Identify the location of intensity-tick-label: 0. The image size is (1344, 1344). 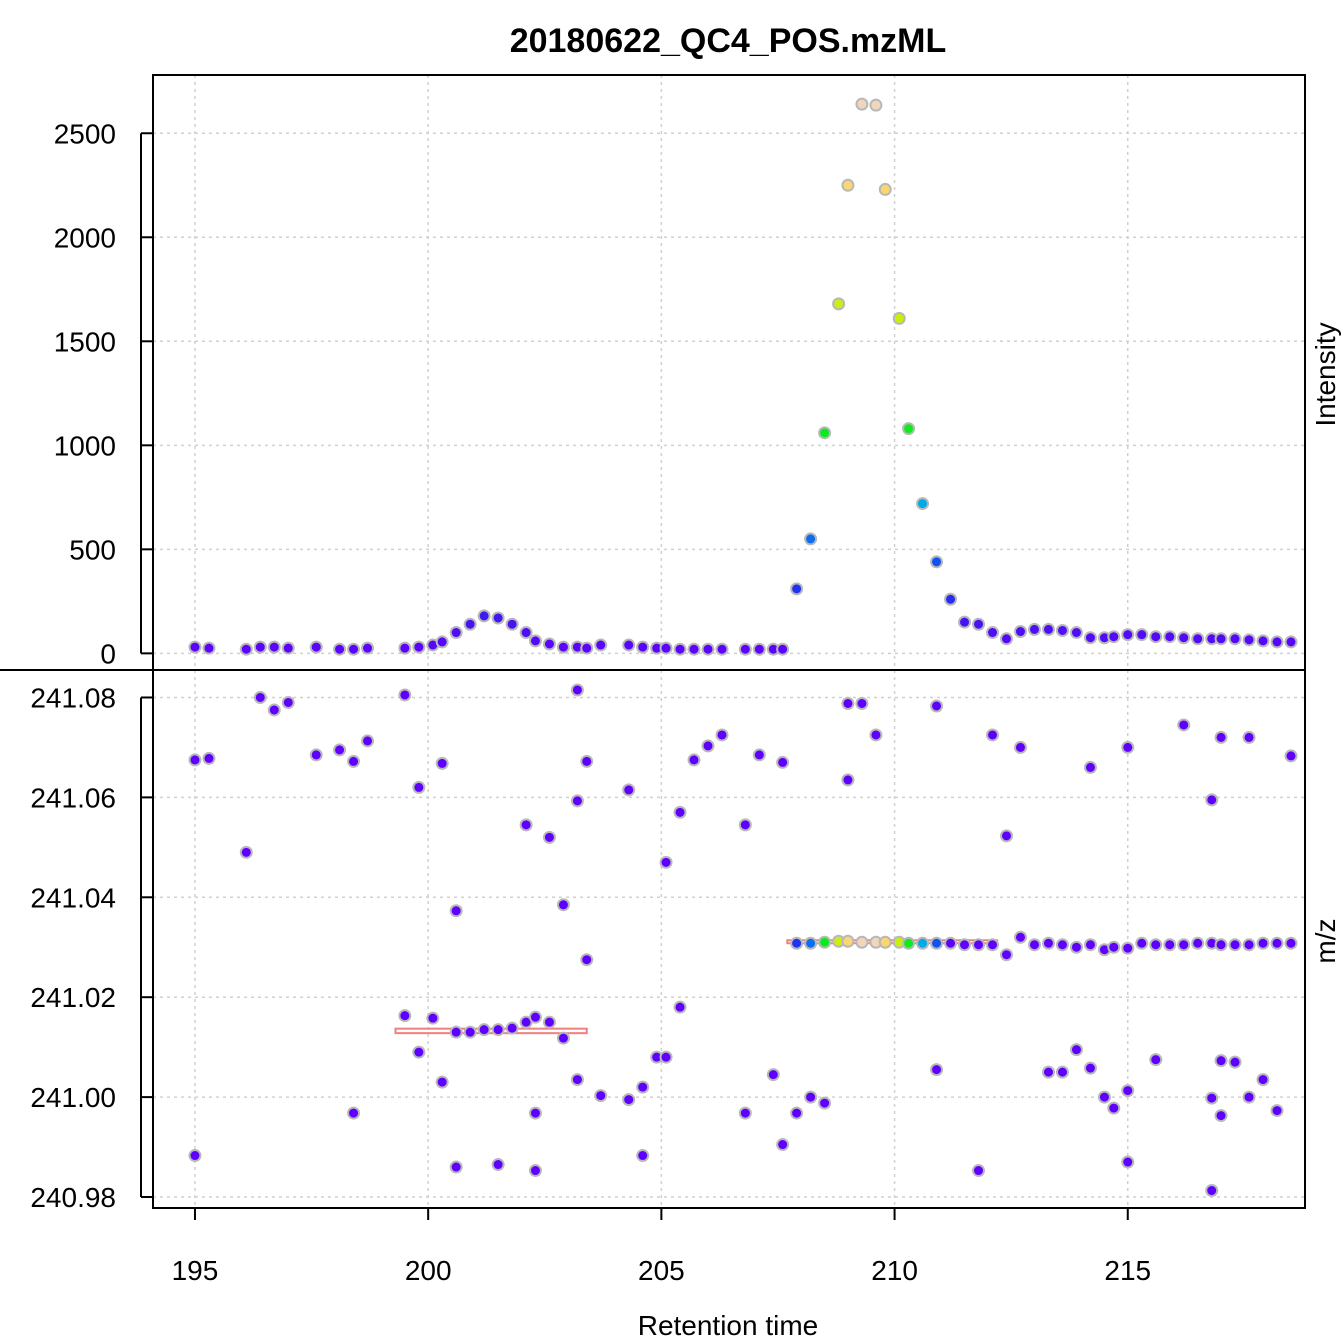
(108, 653).